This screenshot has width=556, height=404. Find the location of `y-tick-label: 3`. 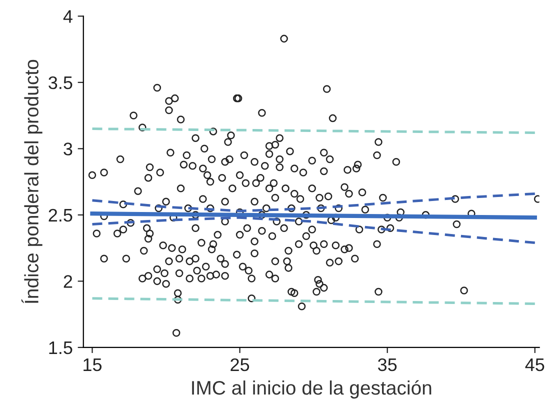

y-tick-label: 3 is located at coordinates (68, 149).